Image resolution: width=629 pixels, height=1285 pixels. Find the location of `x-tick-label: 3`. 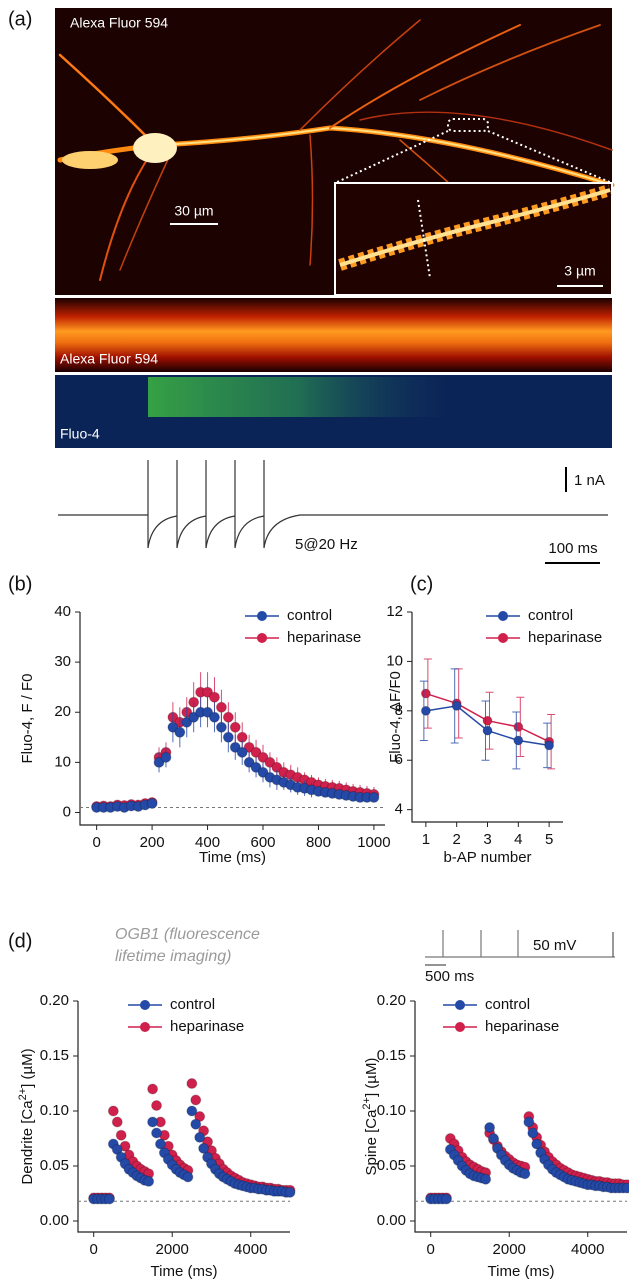

x-tick-label: 3 is located at coordinates (487, 839).